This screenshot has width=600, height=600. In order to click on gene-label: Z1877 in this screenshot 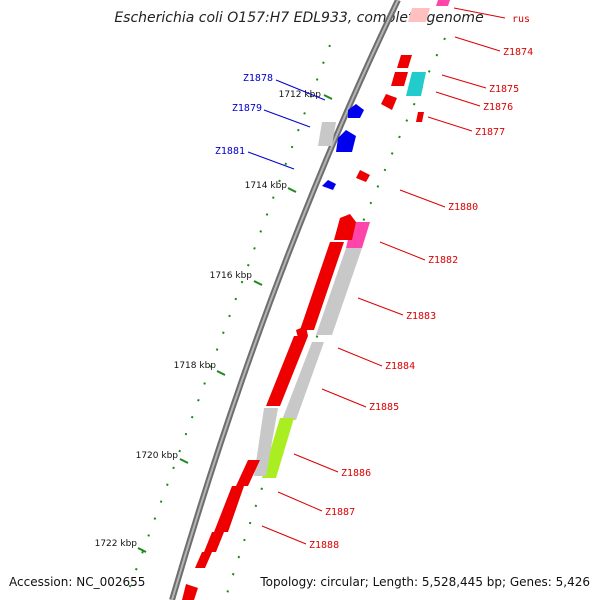, I will do `click(490, 132)`.